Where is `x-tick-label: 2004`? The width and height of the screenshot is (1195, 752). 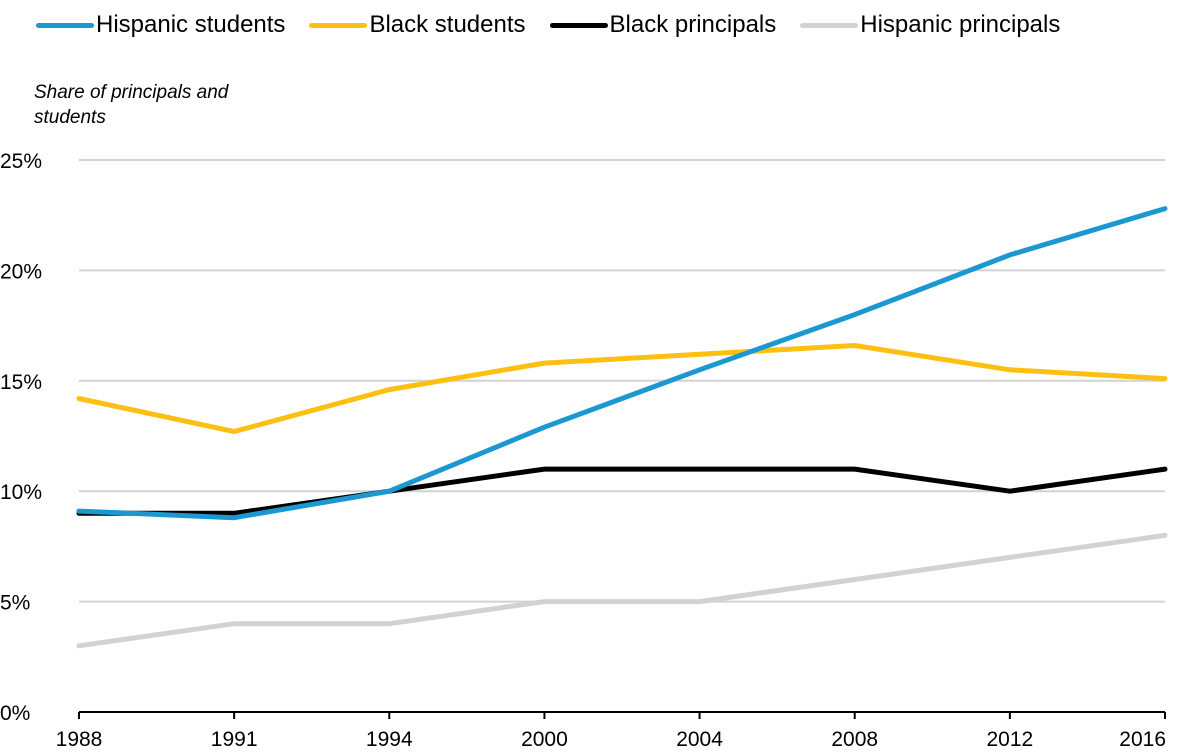 x-tick-label: 2004 is located at coordinates (699, 739).